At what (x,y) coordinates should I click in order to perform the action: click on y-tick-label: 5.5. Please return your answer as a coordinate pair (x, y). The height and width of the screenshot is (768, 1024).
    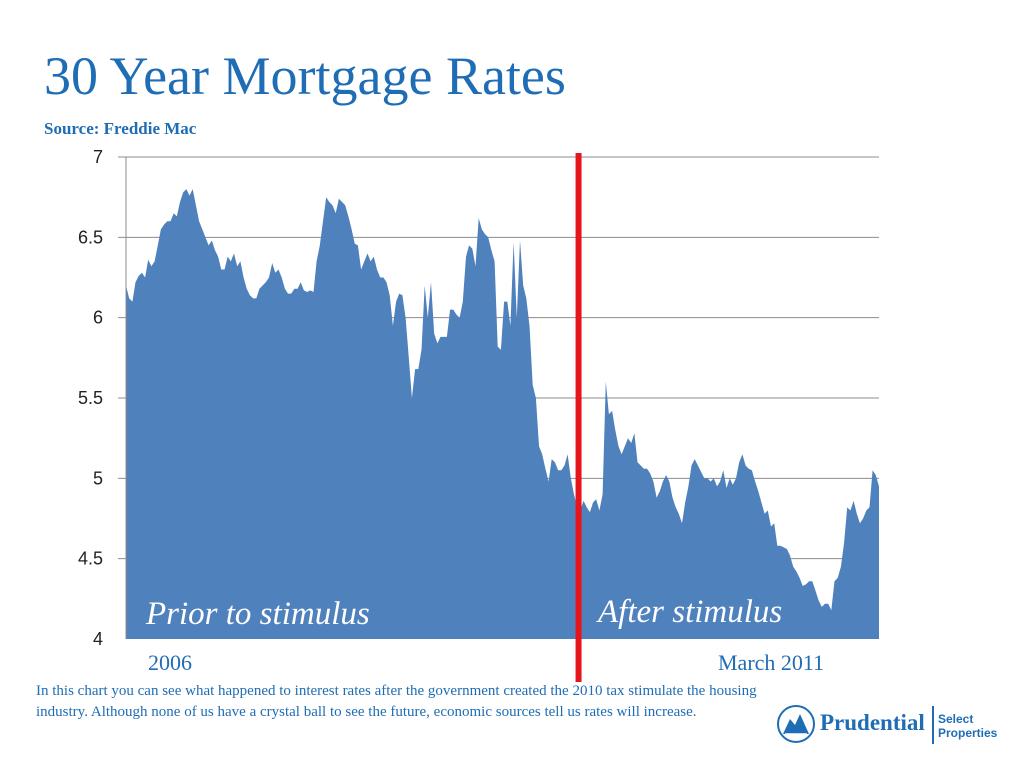
    Looking at the image, I should click on (90, 398).